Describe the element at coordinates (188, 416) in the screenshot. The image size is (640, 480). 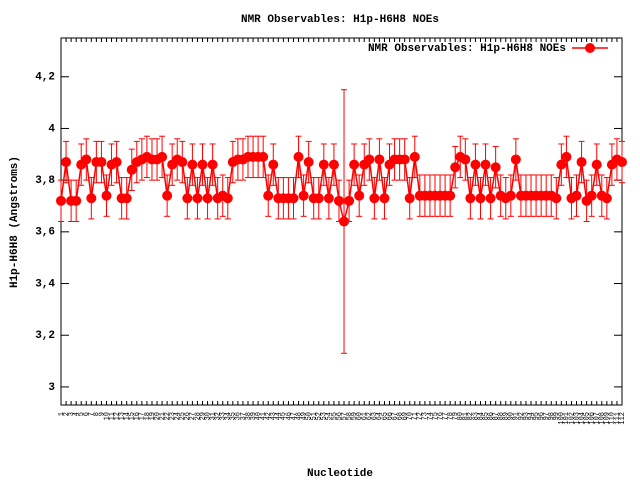
I see `x-tick-label: 26` at that location.